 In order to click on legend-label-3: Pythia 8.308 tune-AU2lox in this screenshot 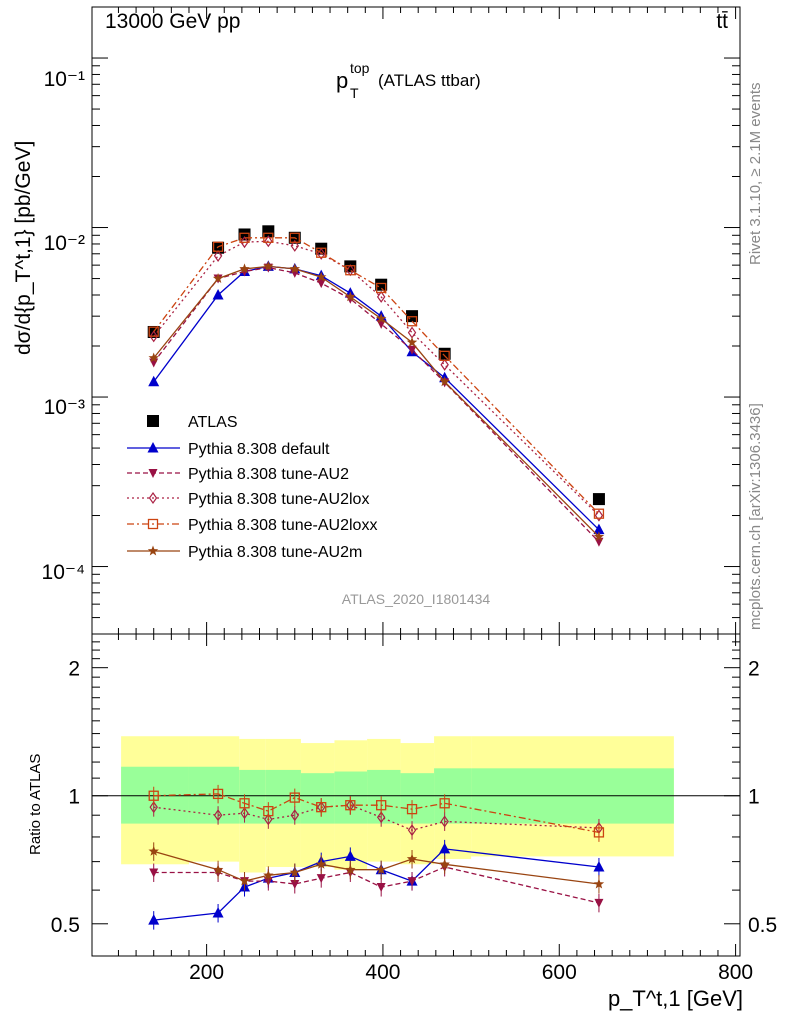, I will do `click(278, 499)`.